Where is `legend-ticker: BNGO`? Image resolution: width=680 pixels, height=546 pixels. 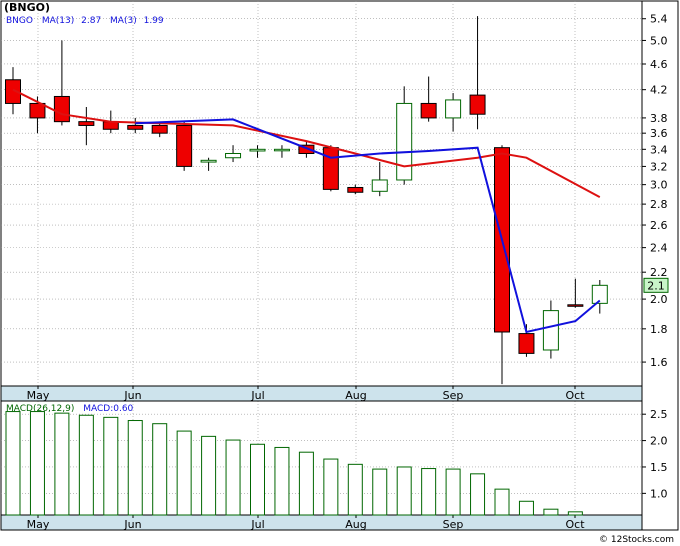
legend-ticker: BNGO is located at coordinates (19, 21).